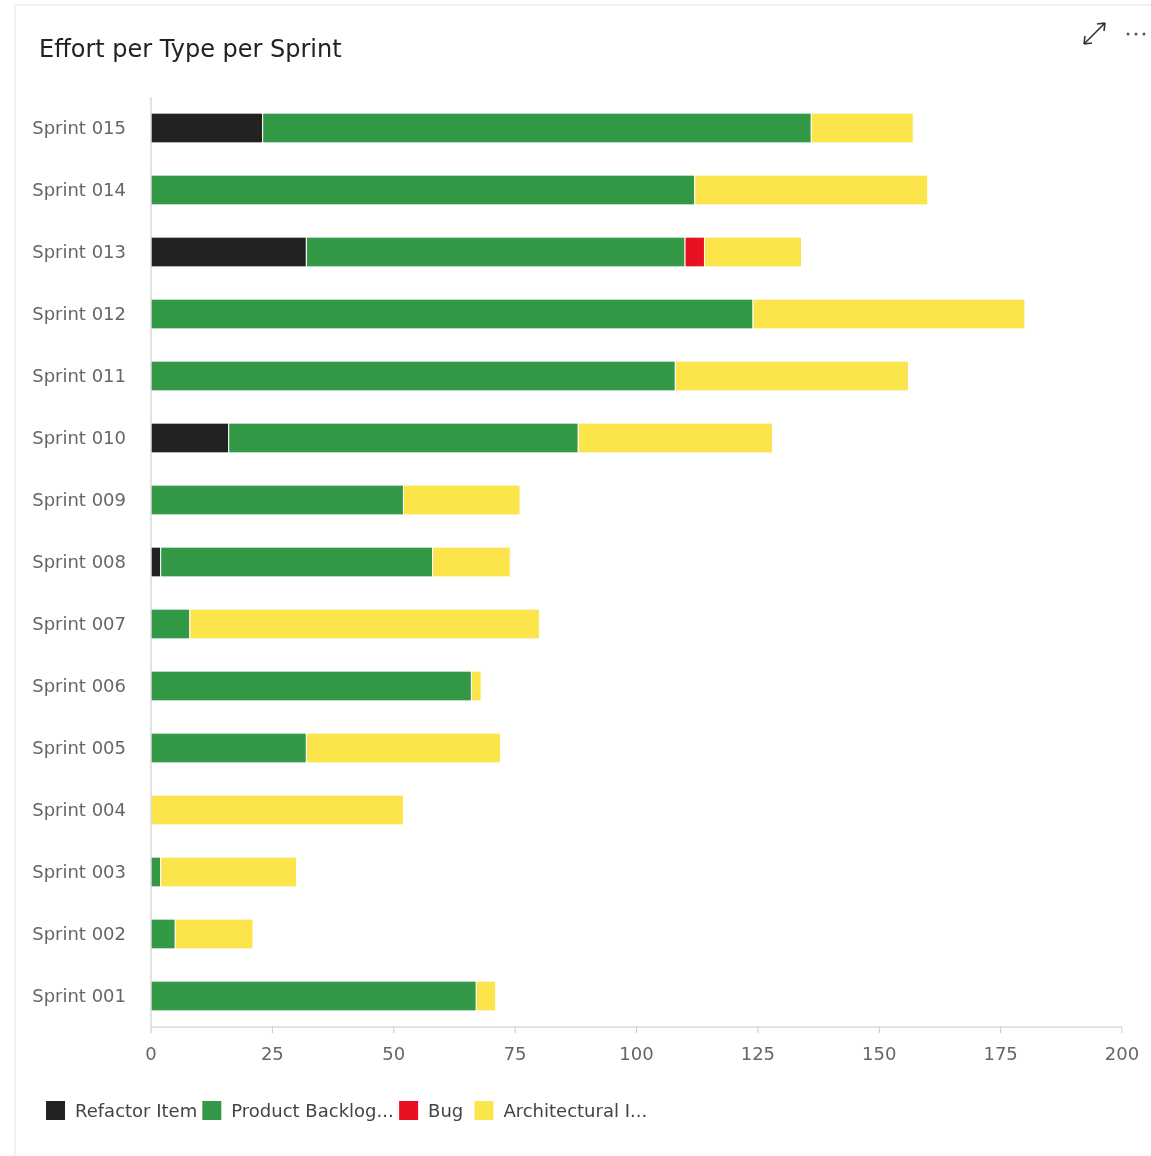  Describe the element at coordinates (636, 1053) in the screenshot. I see `x-tick-label: 100` at that location.